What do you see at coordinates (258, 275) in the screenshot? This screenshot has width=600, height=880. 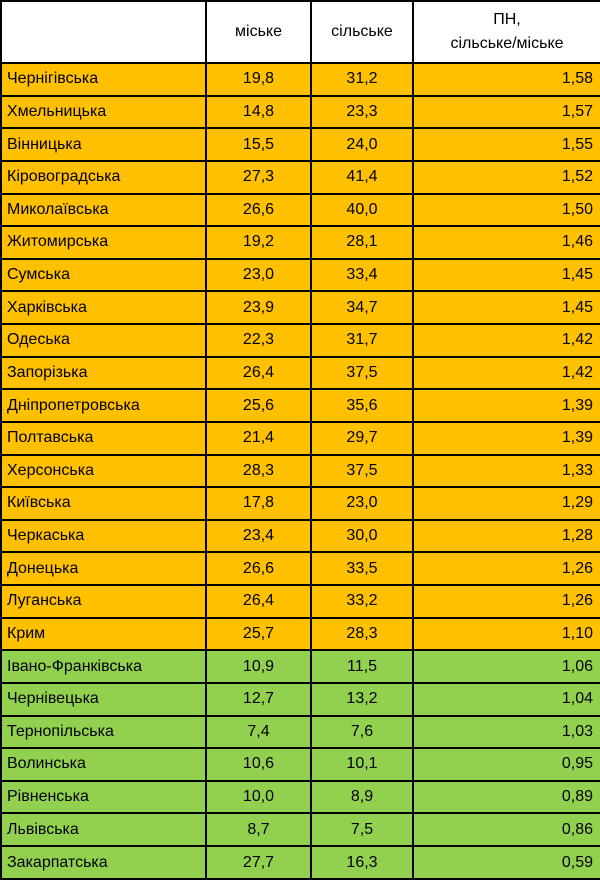 I see `urban-value-cell: 23,0` at bounding box center [258, 275].